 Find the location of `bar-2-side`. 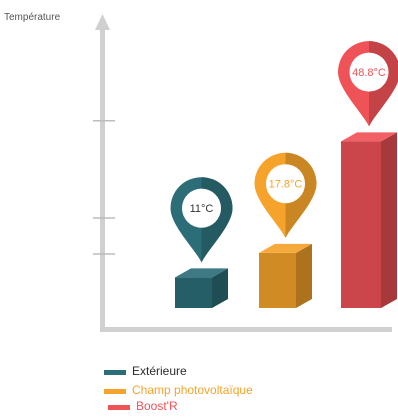

bar-2-side is located at coordinates (304, 275).